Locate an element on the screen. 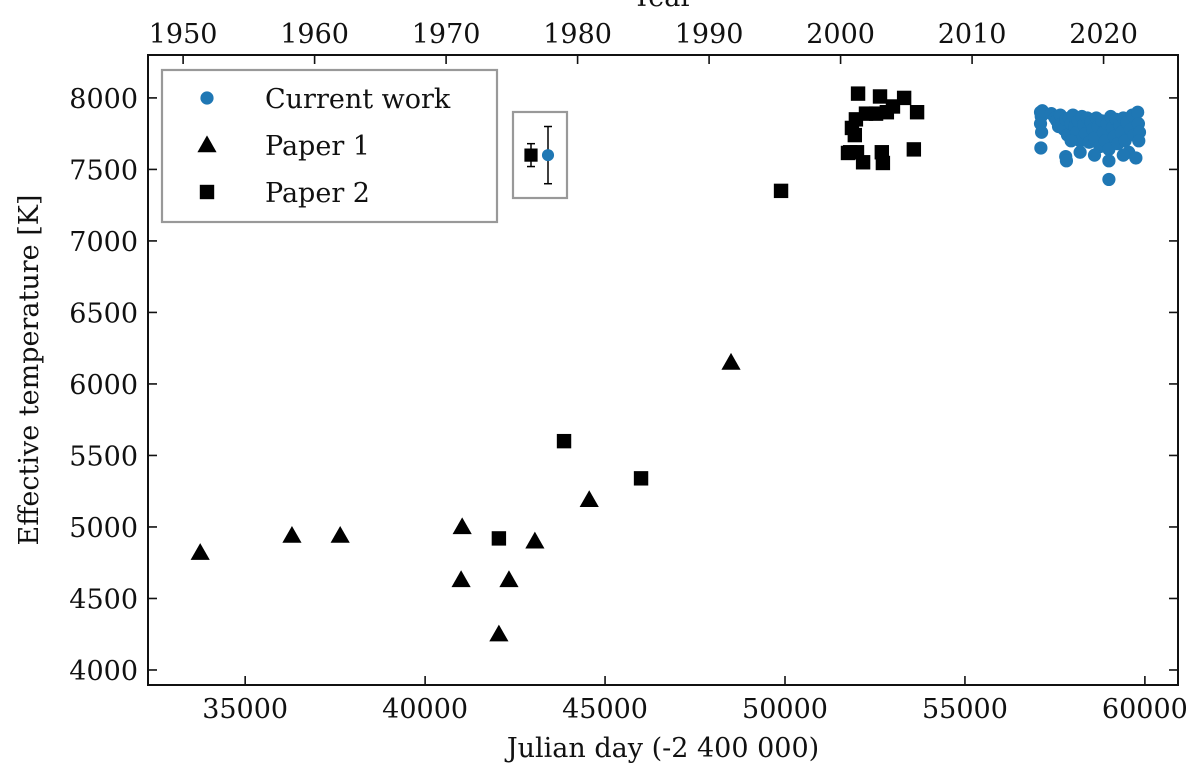 The width and height of the screenshot is (1200, 771). x2-tick-label: 1980 is located at coordinates (577, 34).